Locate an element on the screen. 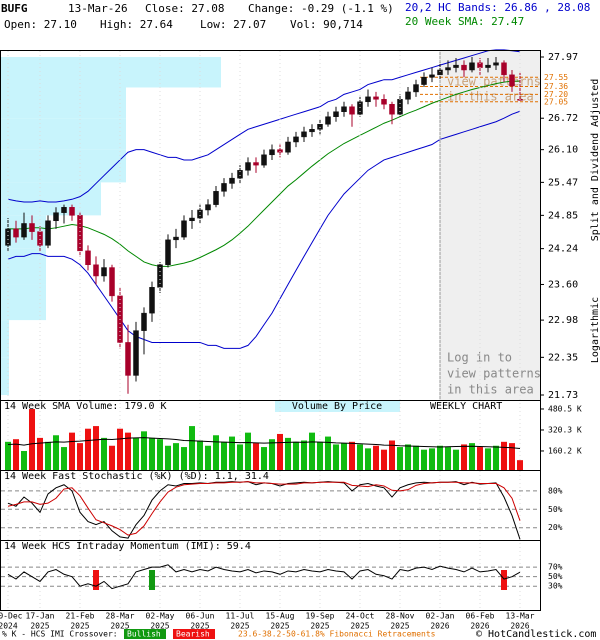  y-tick-label: 22.98 is located at coordinates (563, 320).